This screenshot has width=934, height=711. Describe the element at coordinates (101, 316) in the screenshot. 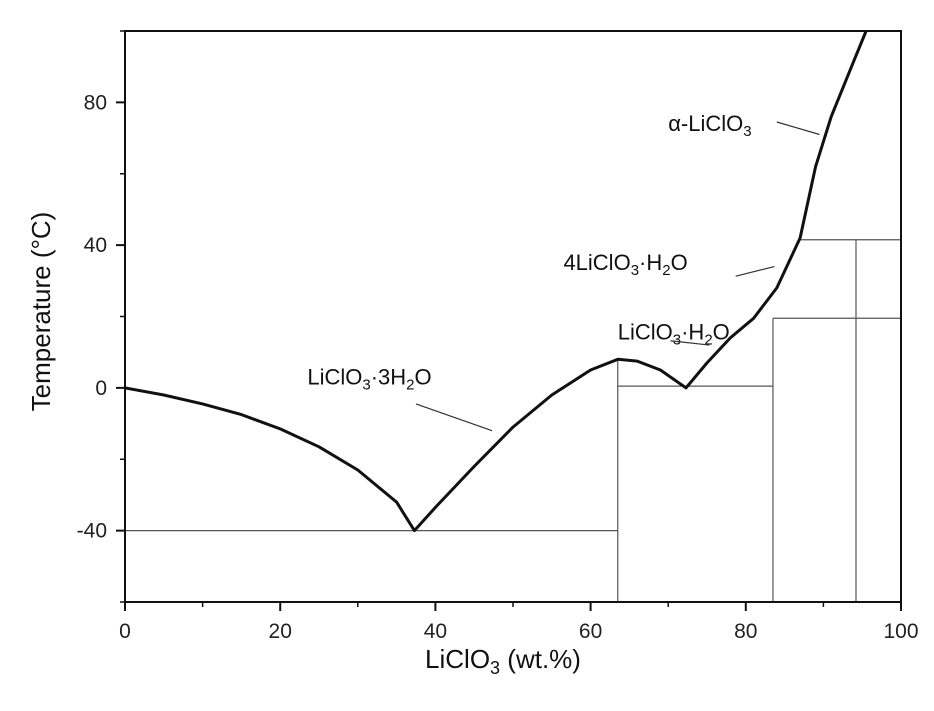

I see `y-axis-ticks: -40 0 40 80` at that location.